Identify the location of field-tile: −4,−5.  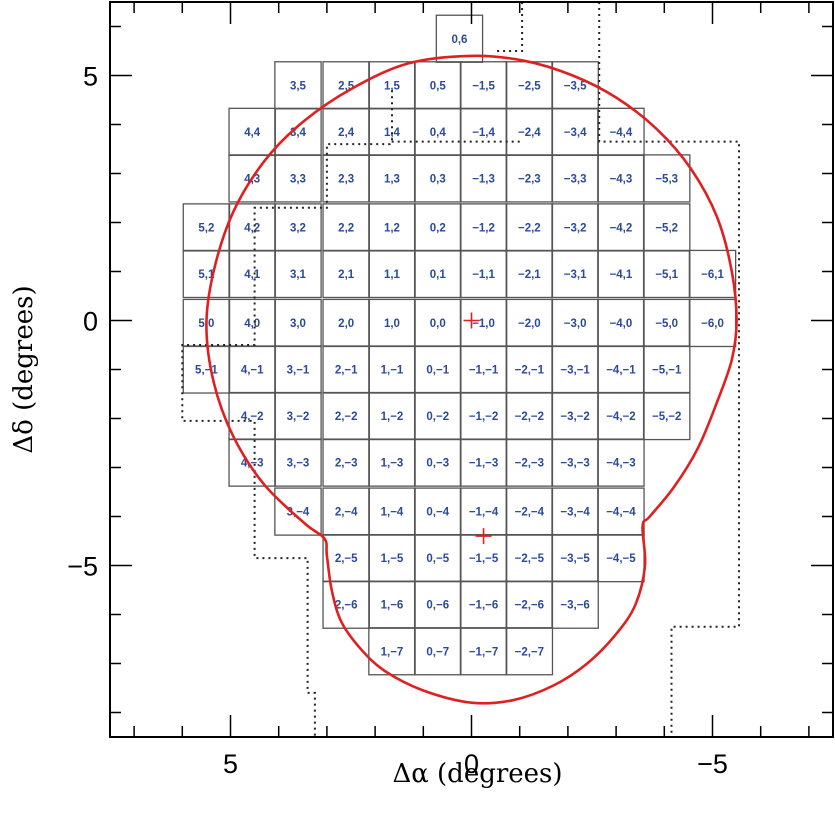
(621, 558).